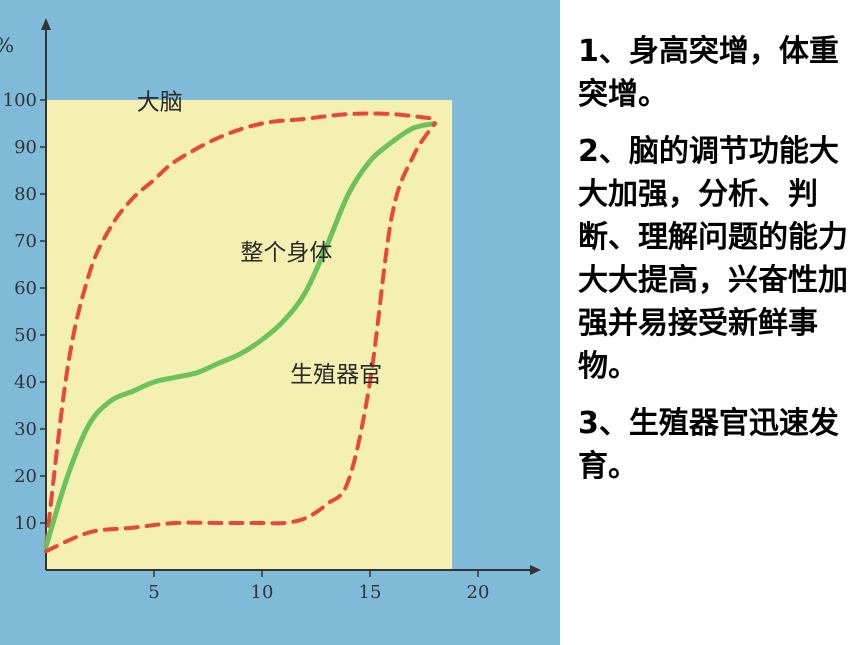 The width and height of the screenshot is (860, 645). Describe the element at coordinates (336, 375) in the screenshot. I see `reproductive-curve-label: 生殖器官` at that location.